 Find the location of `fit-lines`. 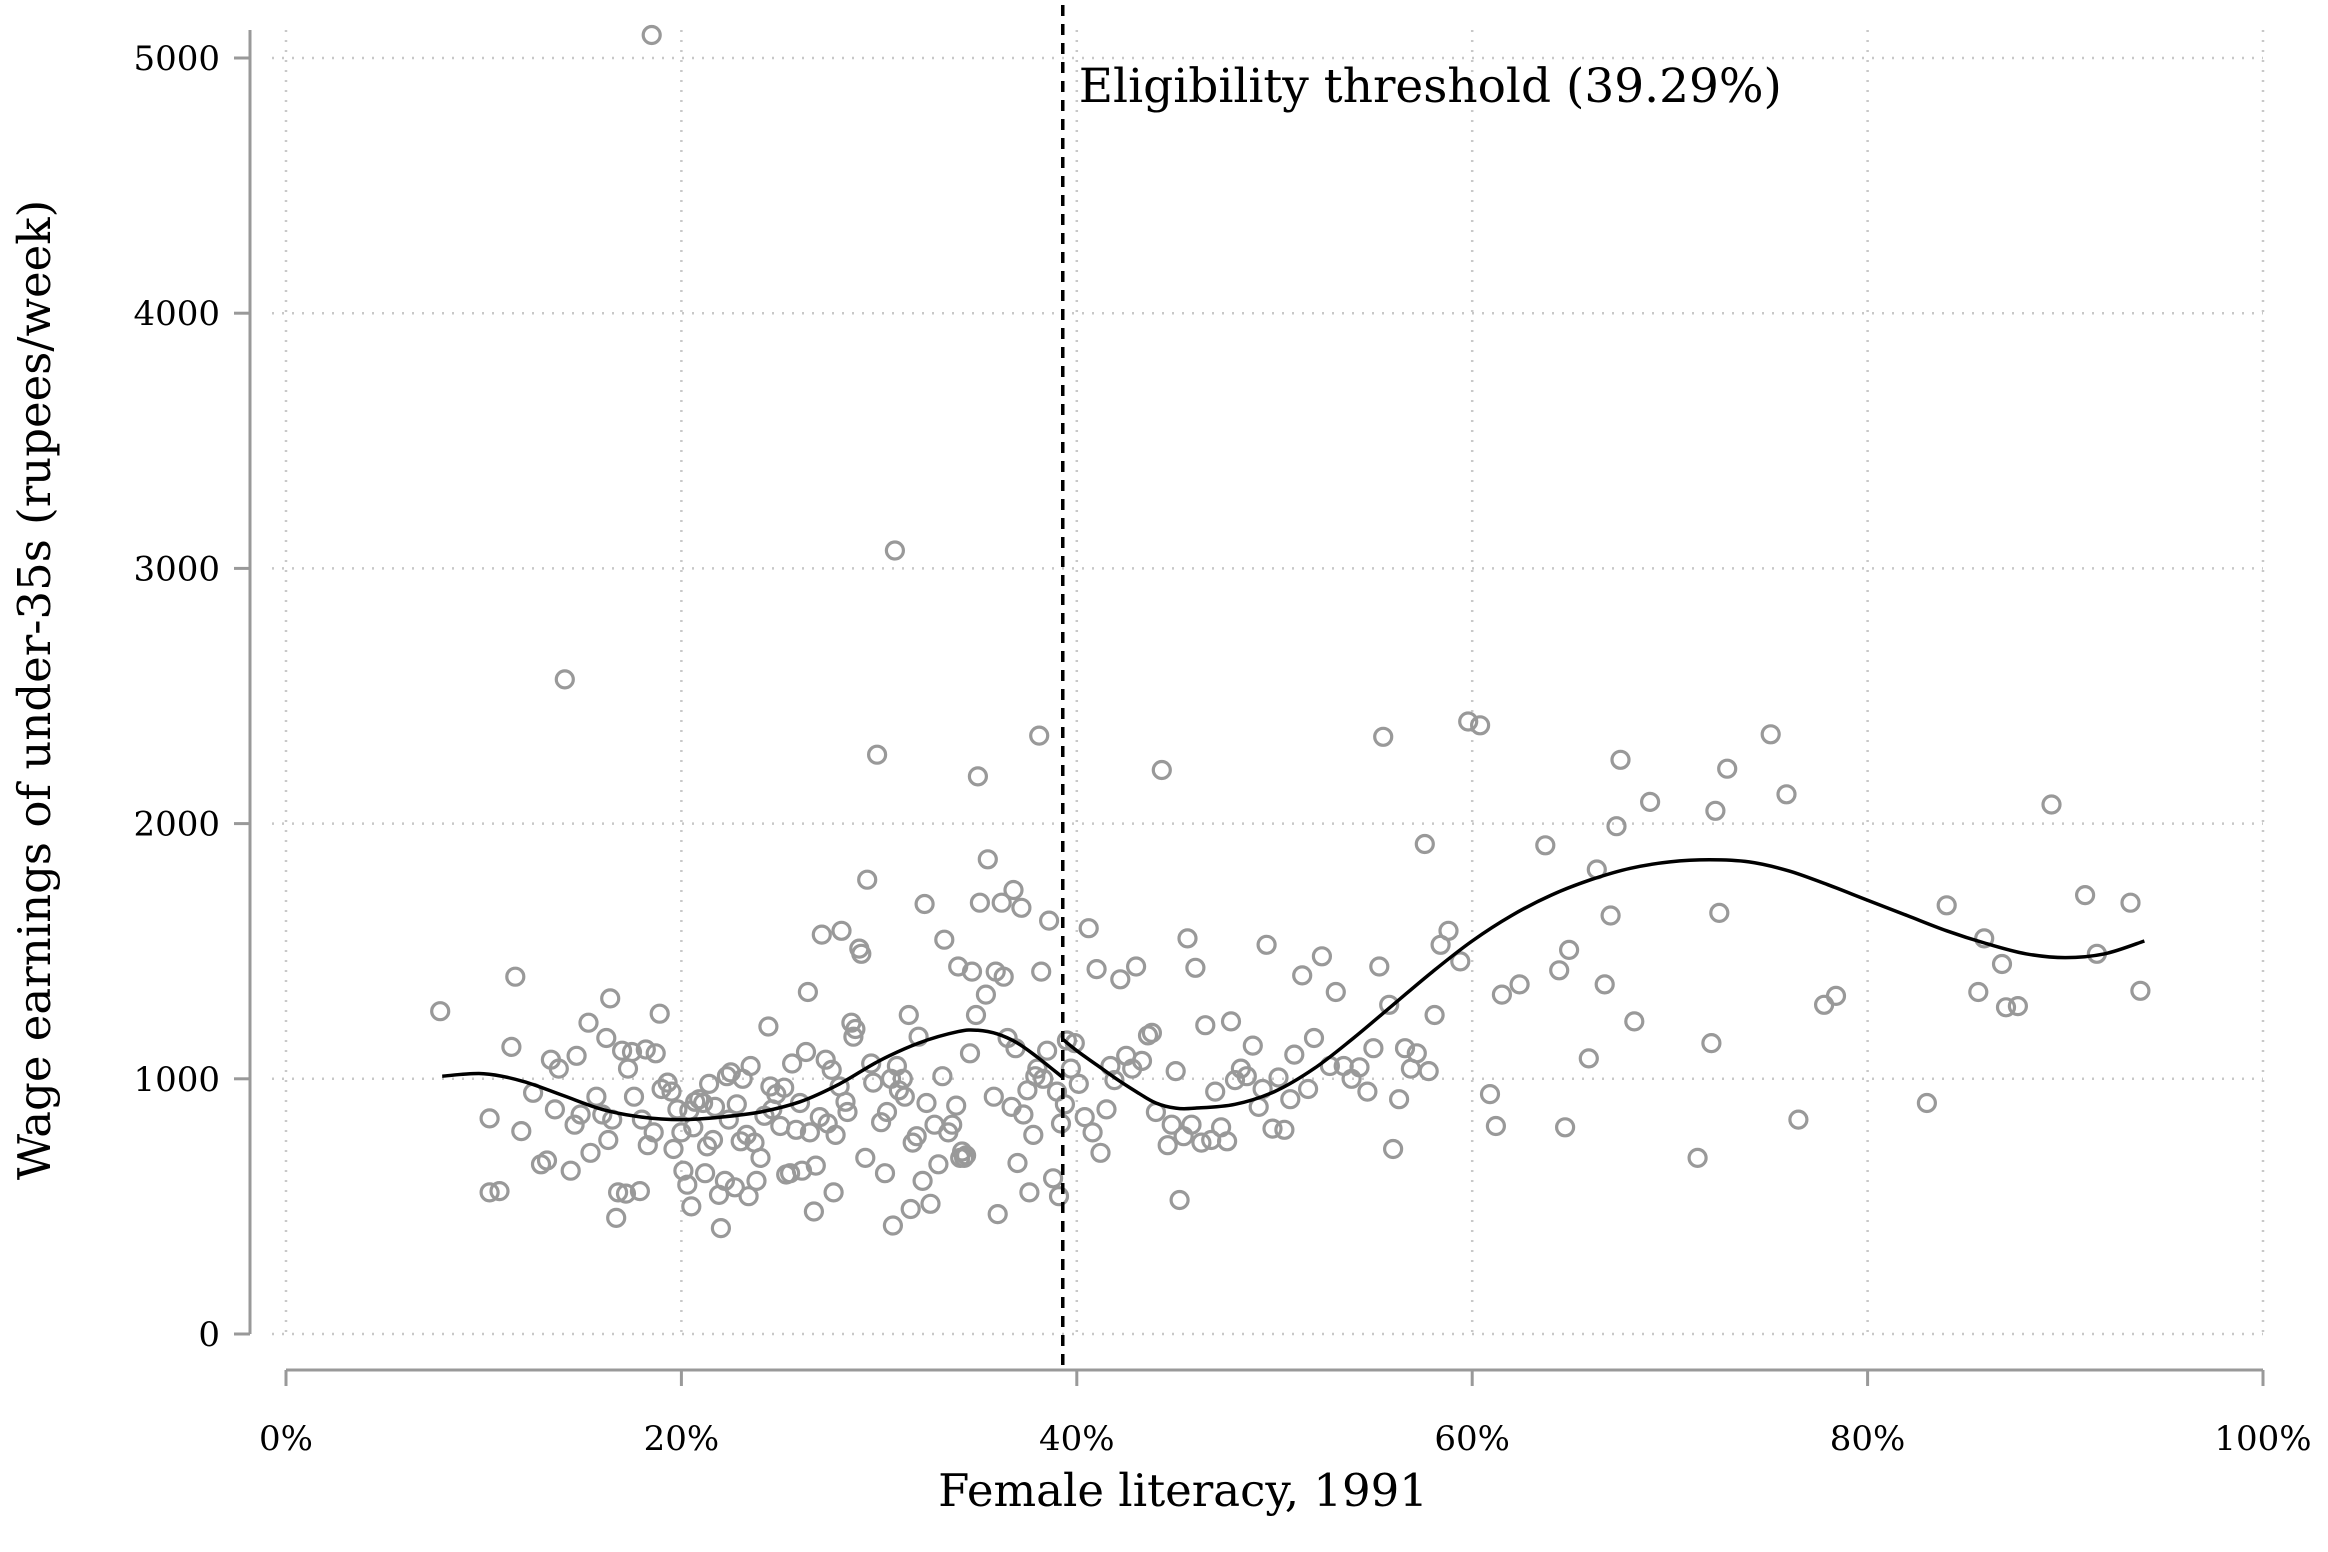

fit-lines is located at coordinates (1293, 990).